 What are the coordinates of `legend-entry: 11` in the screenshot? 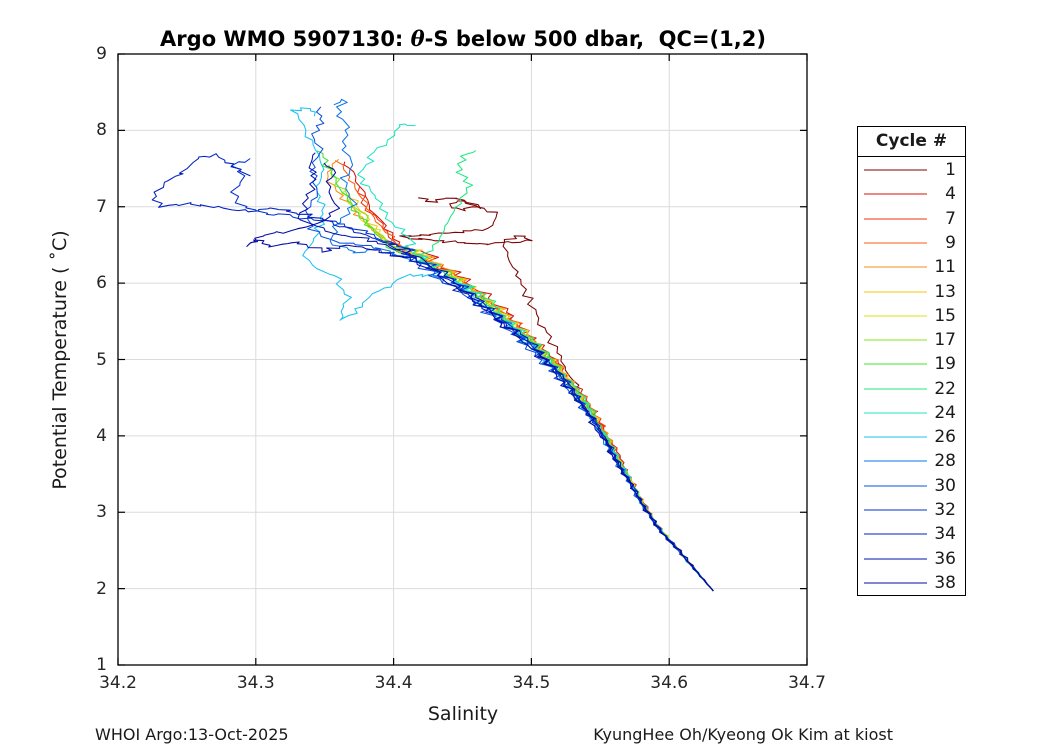 It's located at (911, 267).